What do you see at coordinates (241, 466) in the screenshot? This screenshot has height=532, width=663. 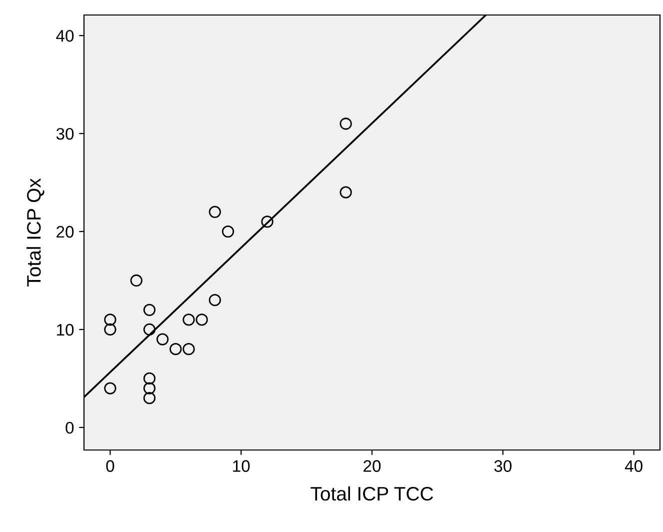 I see `x-tick-label: 10` at bounding box center [241, 466].